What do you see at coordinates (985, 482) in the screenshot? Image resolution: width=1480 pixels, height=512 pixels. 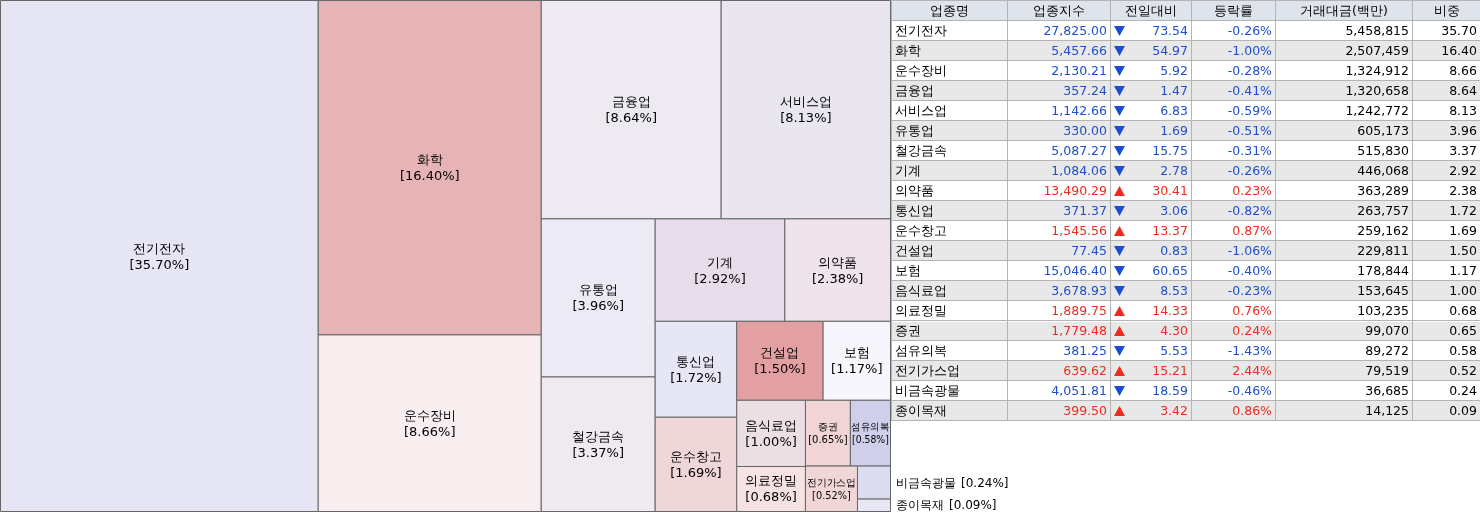 I see `data-label: [0.24%]` at bounding box center [985, 482].